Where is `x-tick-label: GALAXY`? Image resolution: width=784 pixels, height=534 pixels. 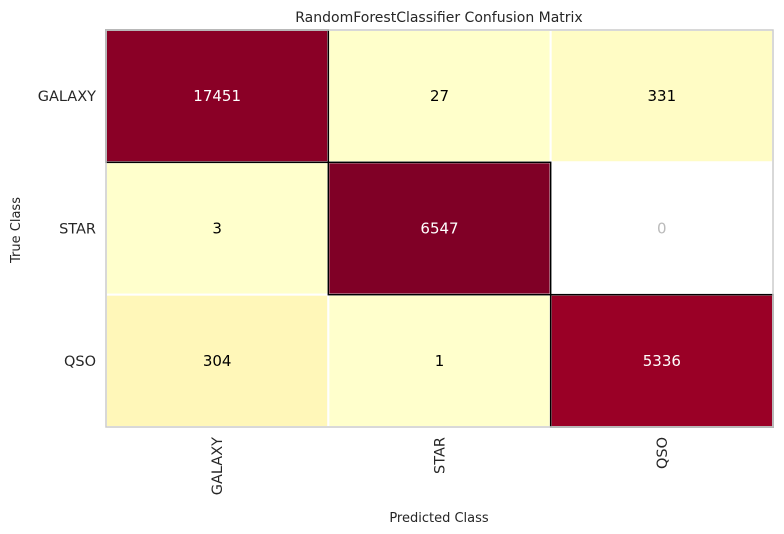
x-tick-label: GALAXY is located at coordinates (218, 466).